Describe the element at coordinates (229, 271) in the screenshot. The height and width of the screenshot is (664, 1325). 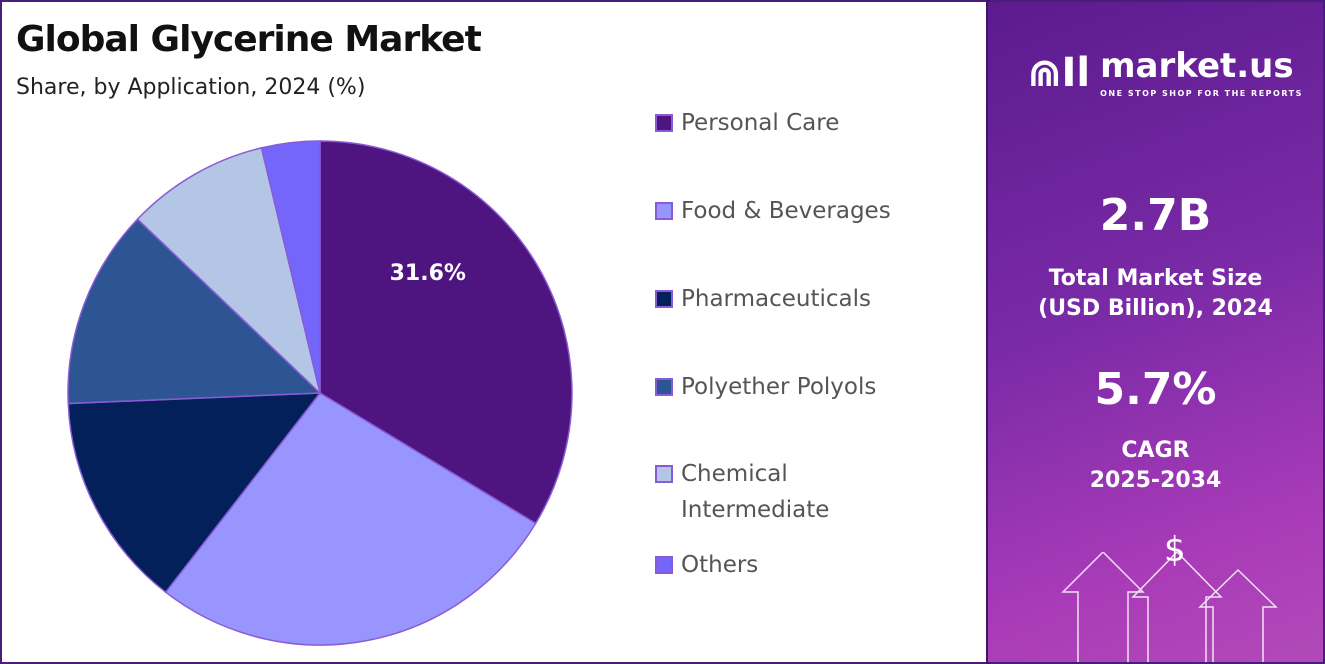
I see `pie-slice-chemical-intermediate` at that location.